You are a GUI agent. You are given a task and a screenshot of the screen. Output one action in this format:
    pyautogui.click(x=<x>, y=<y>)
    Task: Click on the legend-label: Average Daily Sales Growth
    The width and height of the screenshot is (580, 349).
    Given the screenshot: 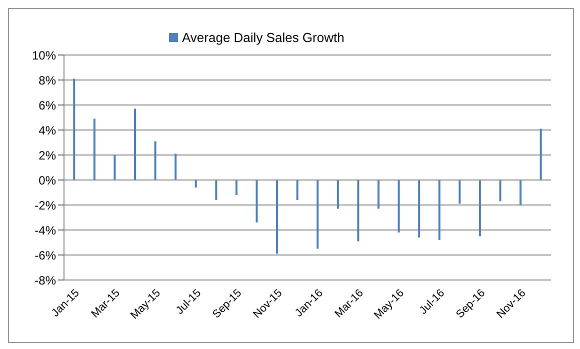 What is the action you would take?
    pyautogui.click(x=263, y=37)
    